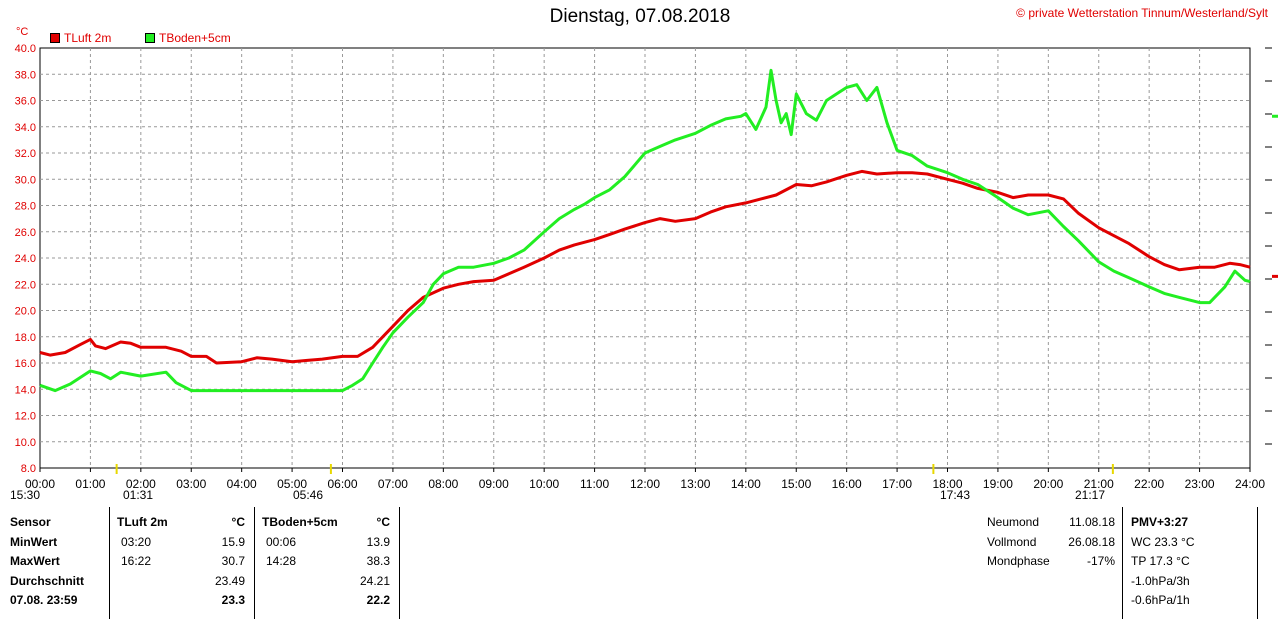 The height and width of the screenshot is (621, 1280). I want to click on sunrise-time-label: 05:46, so click(308, 495).